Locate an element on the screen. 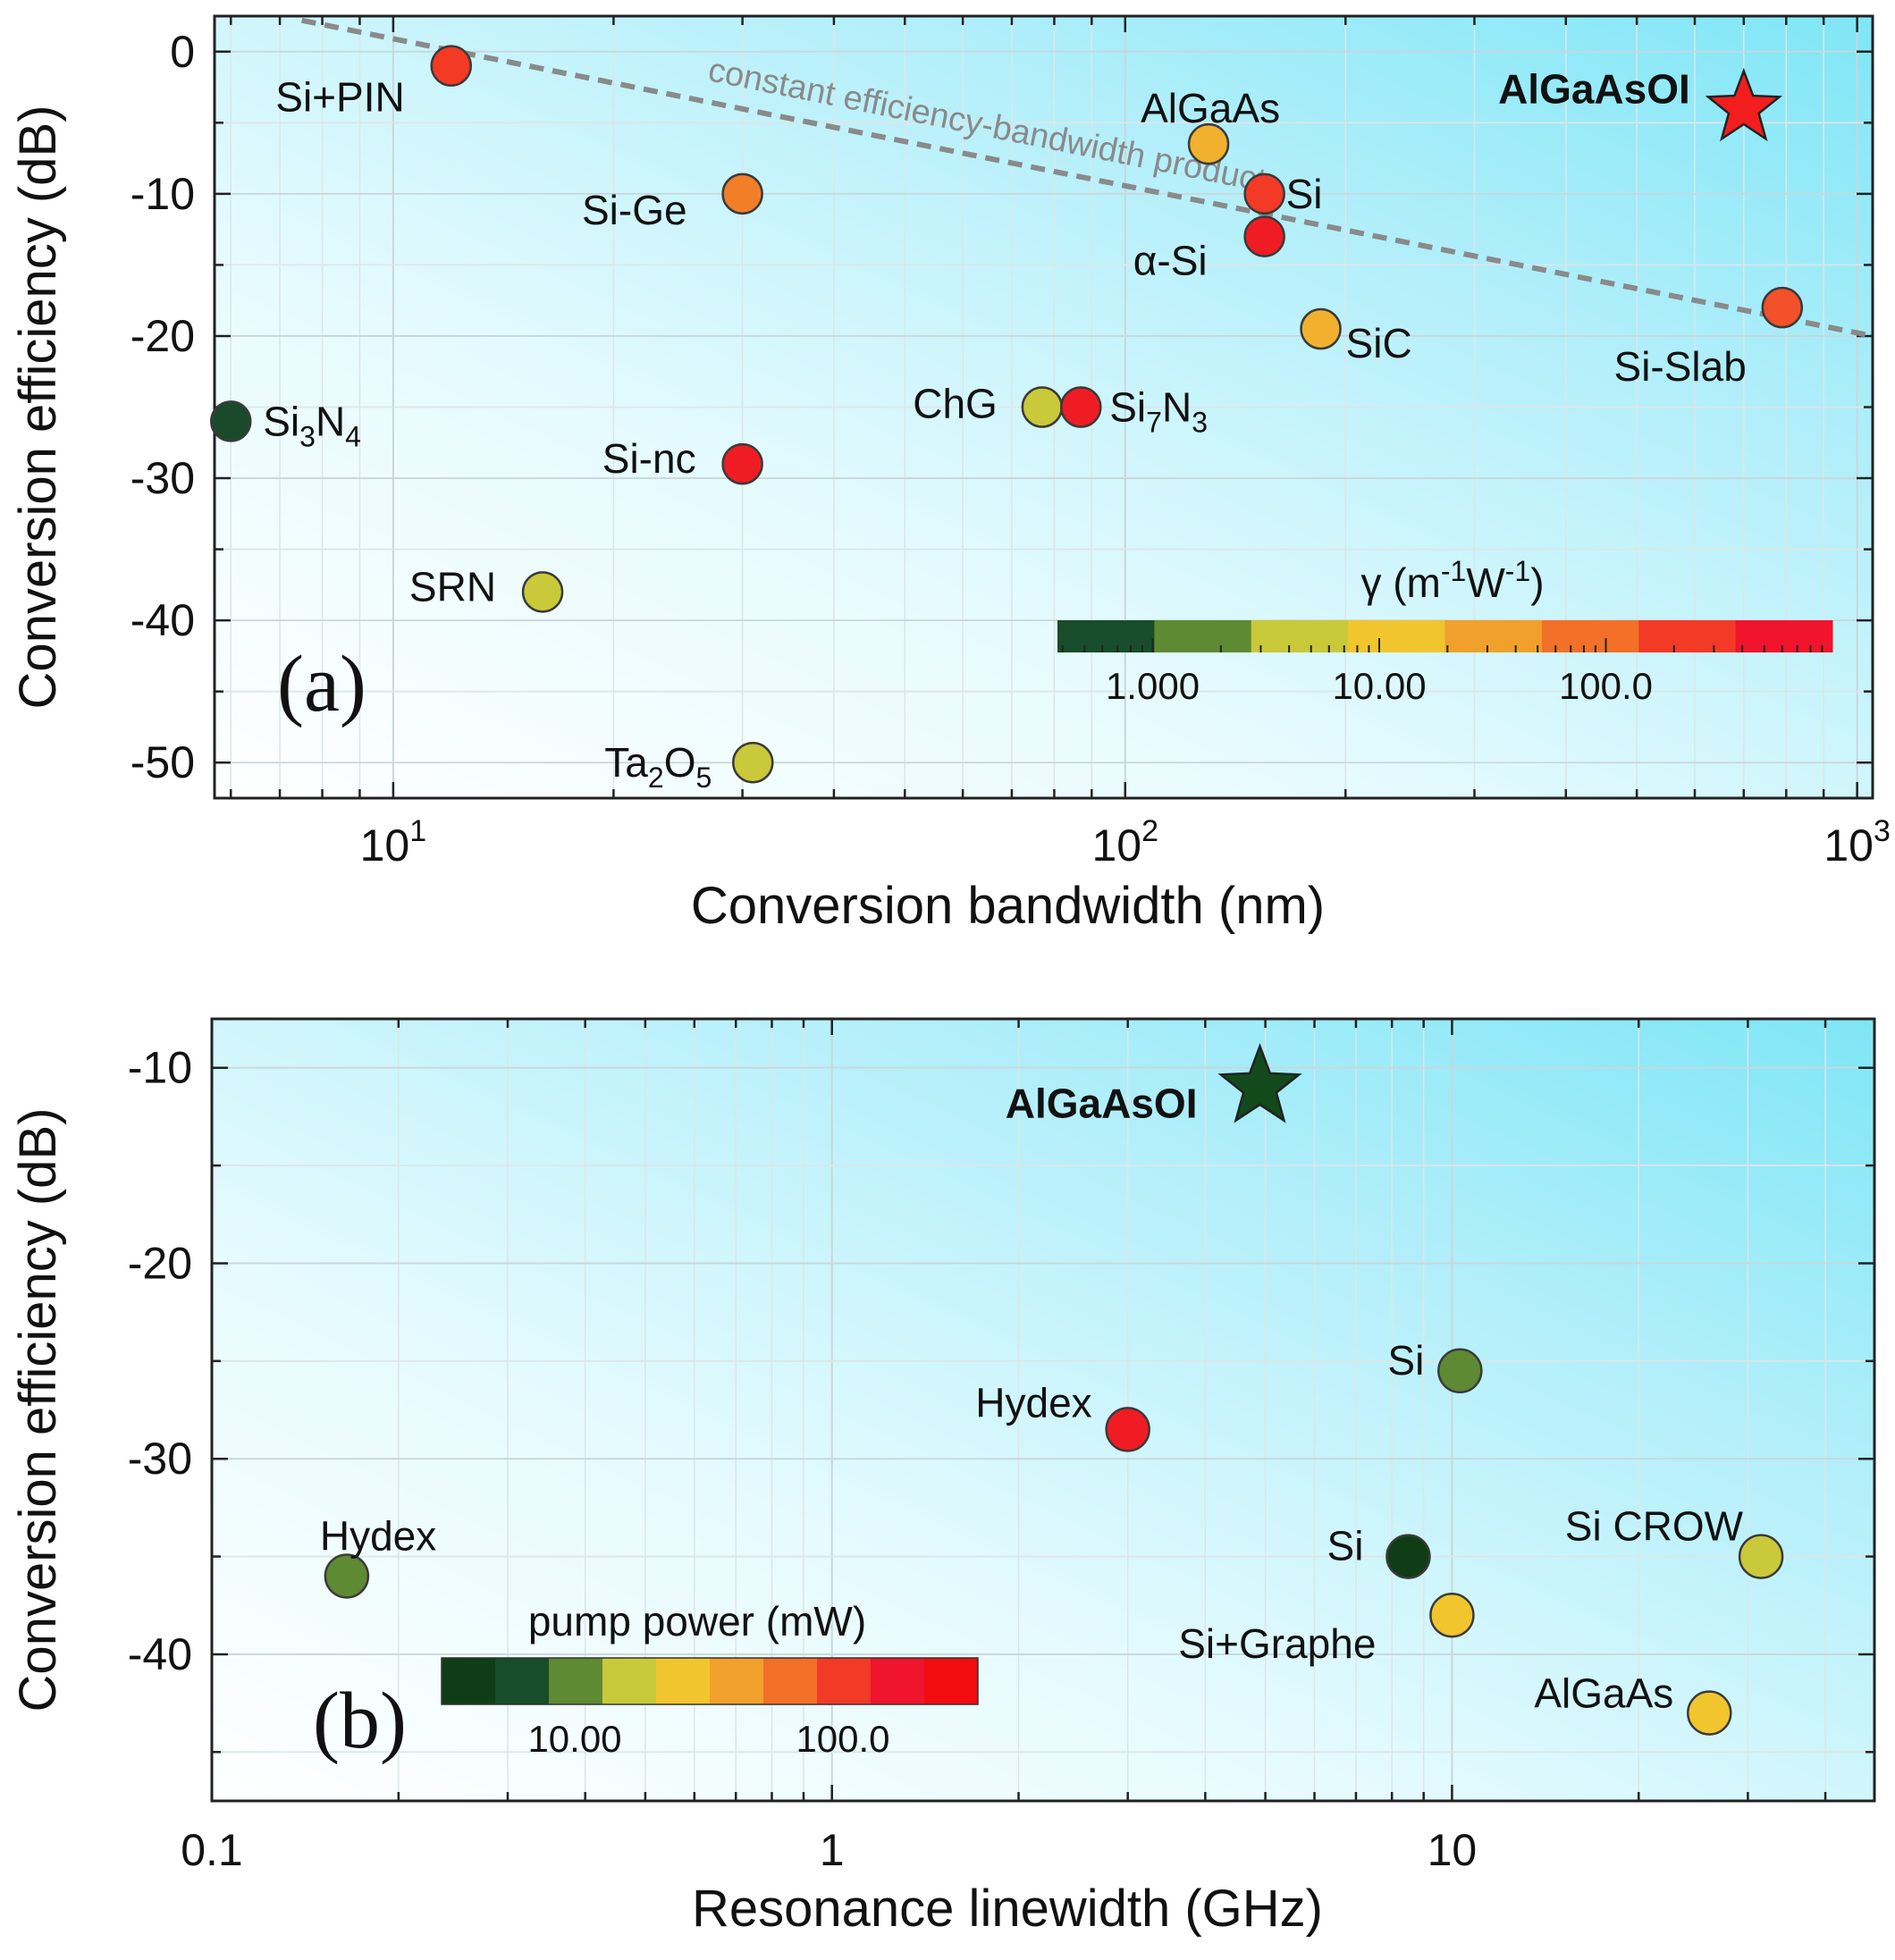  colorbar-frame is located at coordinates (710, 1681).